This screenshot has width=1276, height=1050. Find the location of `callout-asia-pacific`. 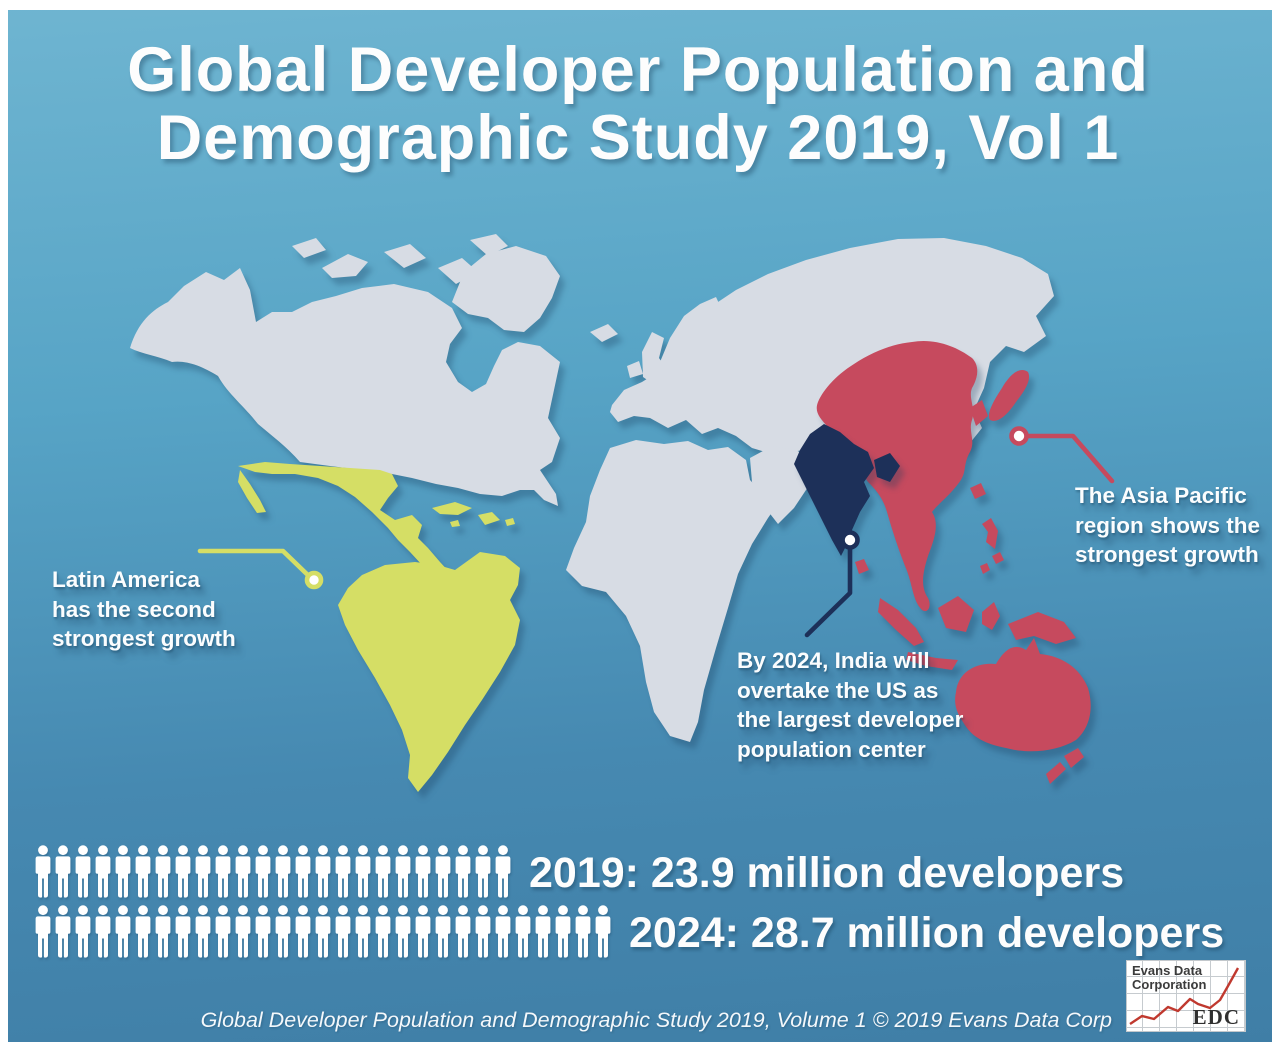

callout-asia-pacific is located at coordinates (1062, 455).